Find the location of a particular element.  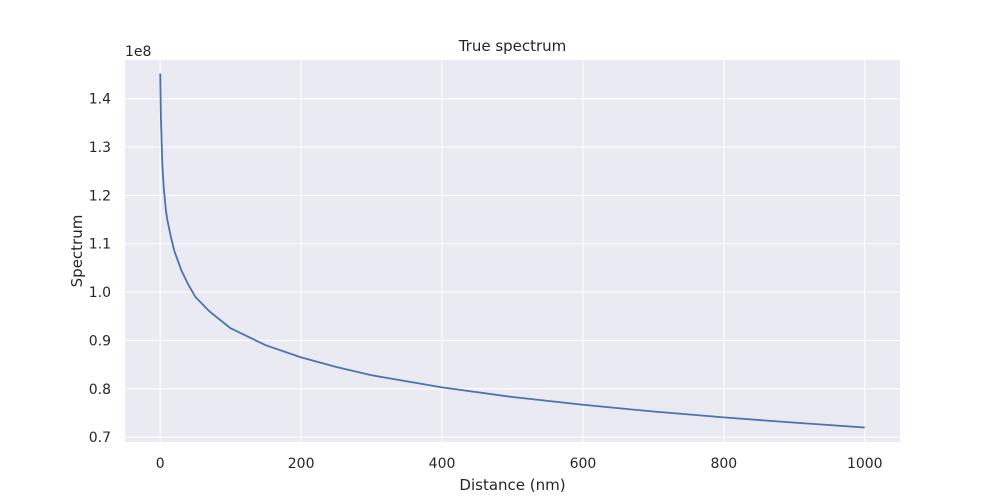

chart-title: True spectrum is located at coordinates (512, 46).